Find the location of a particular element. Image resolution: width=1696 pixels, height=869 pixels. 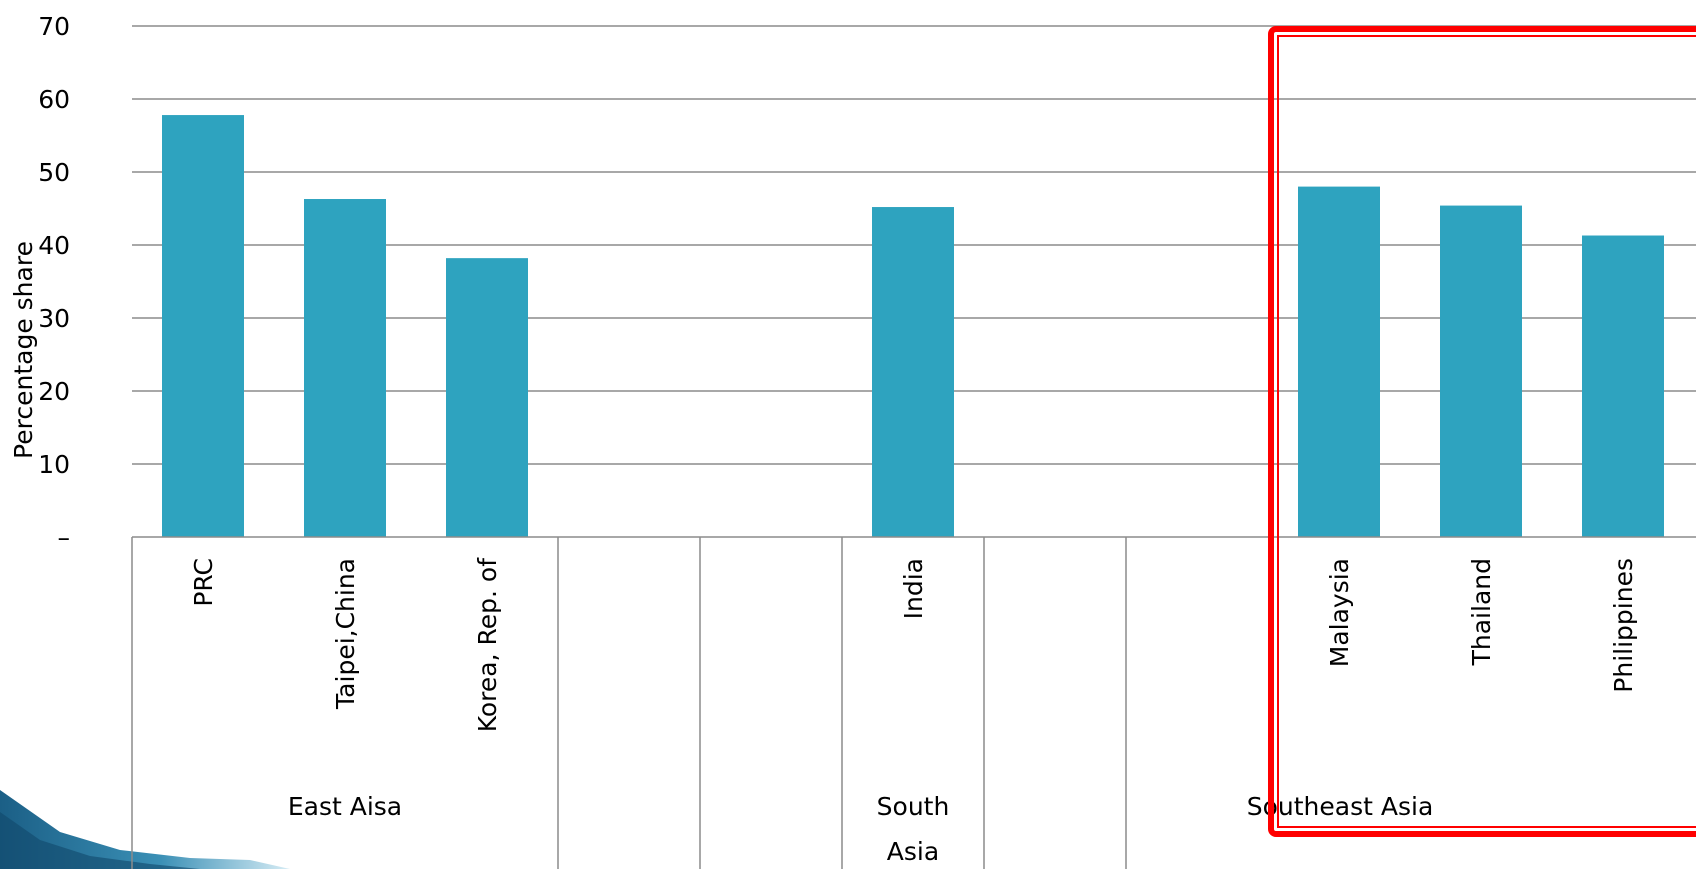

y-tick-label: 50 is located at coordinates (54, 172).